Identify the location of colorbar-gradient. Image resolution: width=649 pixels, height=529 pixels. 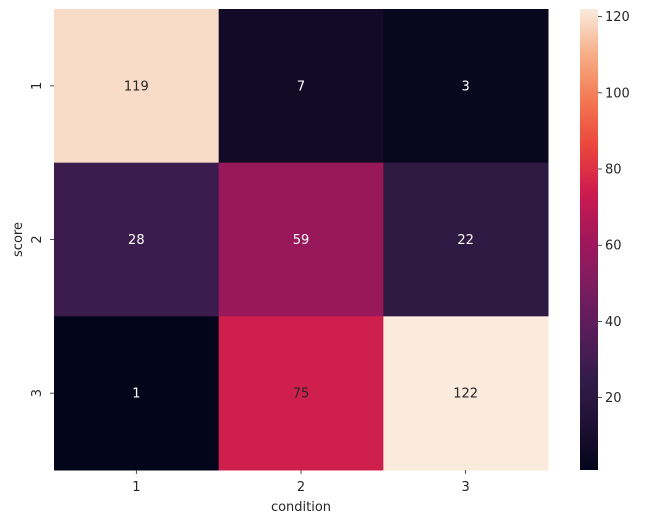
(589, 239).